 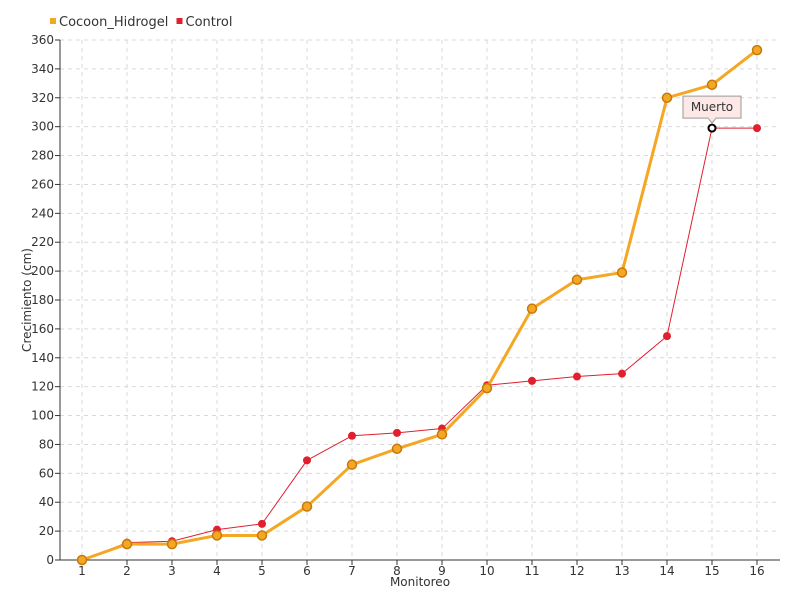 I want to click on annotation-layer: Muerto, so click(x=712, y=114).